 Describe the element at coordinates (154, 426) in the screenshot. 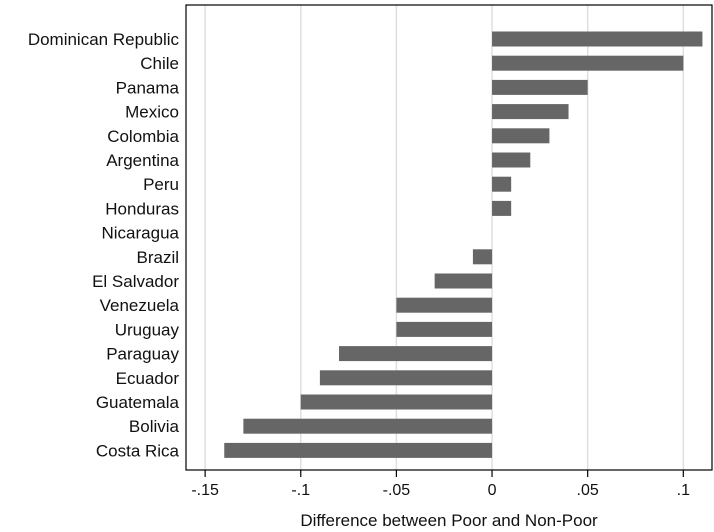

I see `category-label: Bolivia` at that location.